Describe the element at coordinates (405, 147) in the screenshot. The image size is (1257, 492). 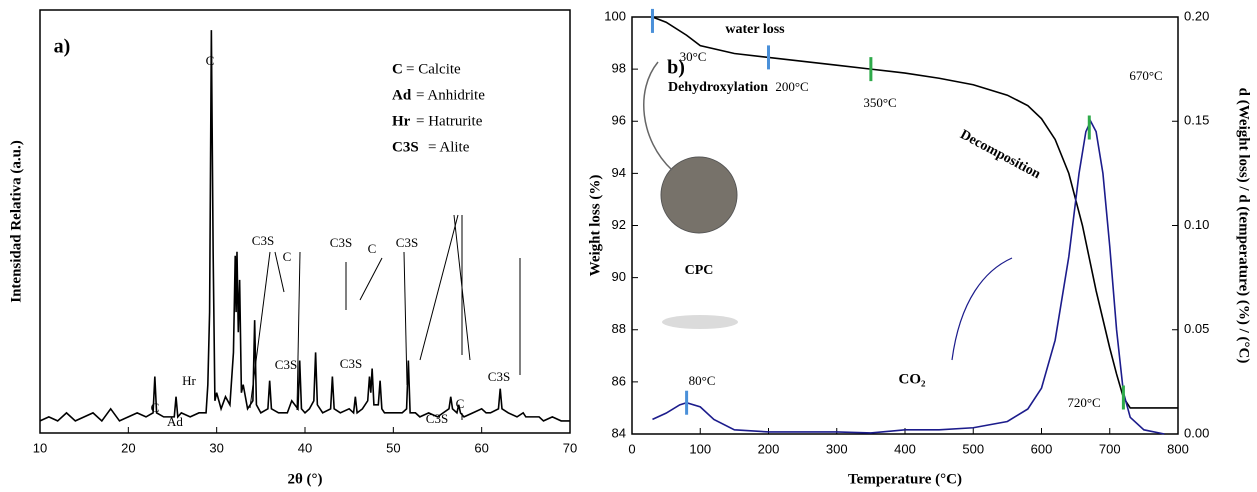
I see `legend-key: C3S` at that location.